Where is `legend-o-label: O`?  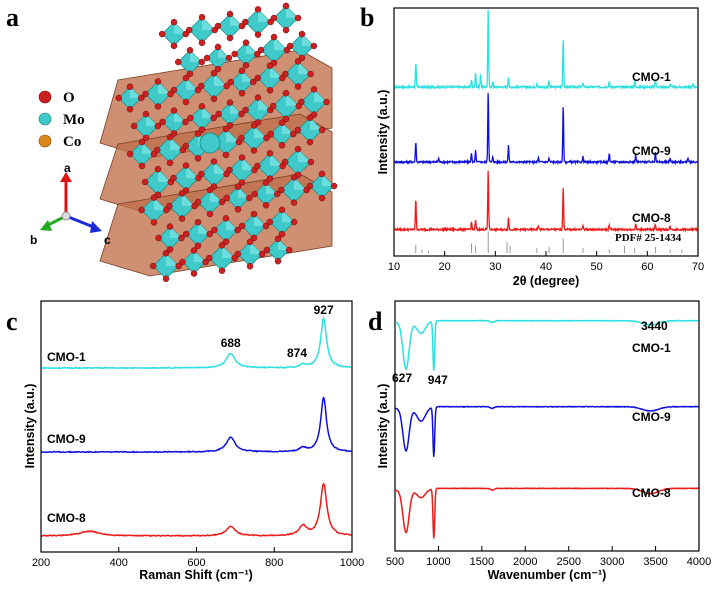 legend-o-label: O is located at coordinates (69, 98).